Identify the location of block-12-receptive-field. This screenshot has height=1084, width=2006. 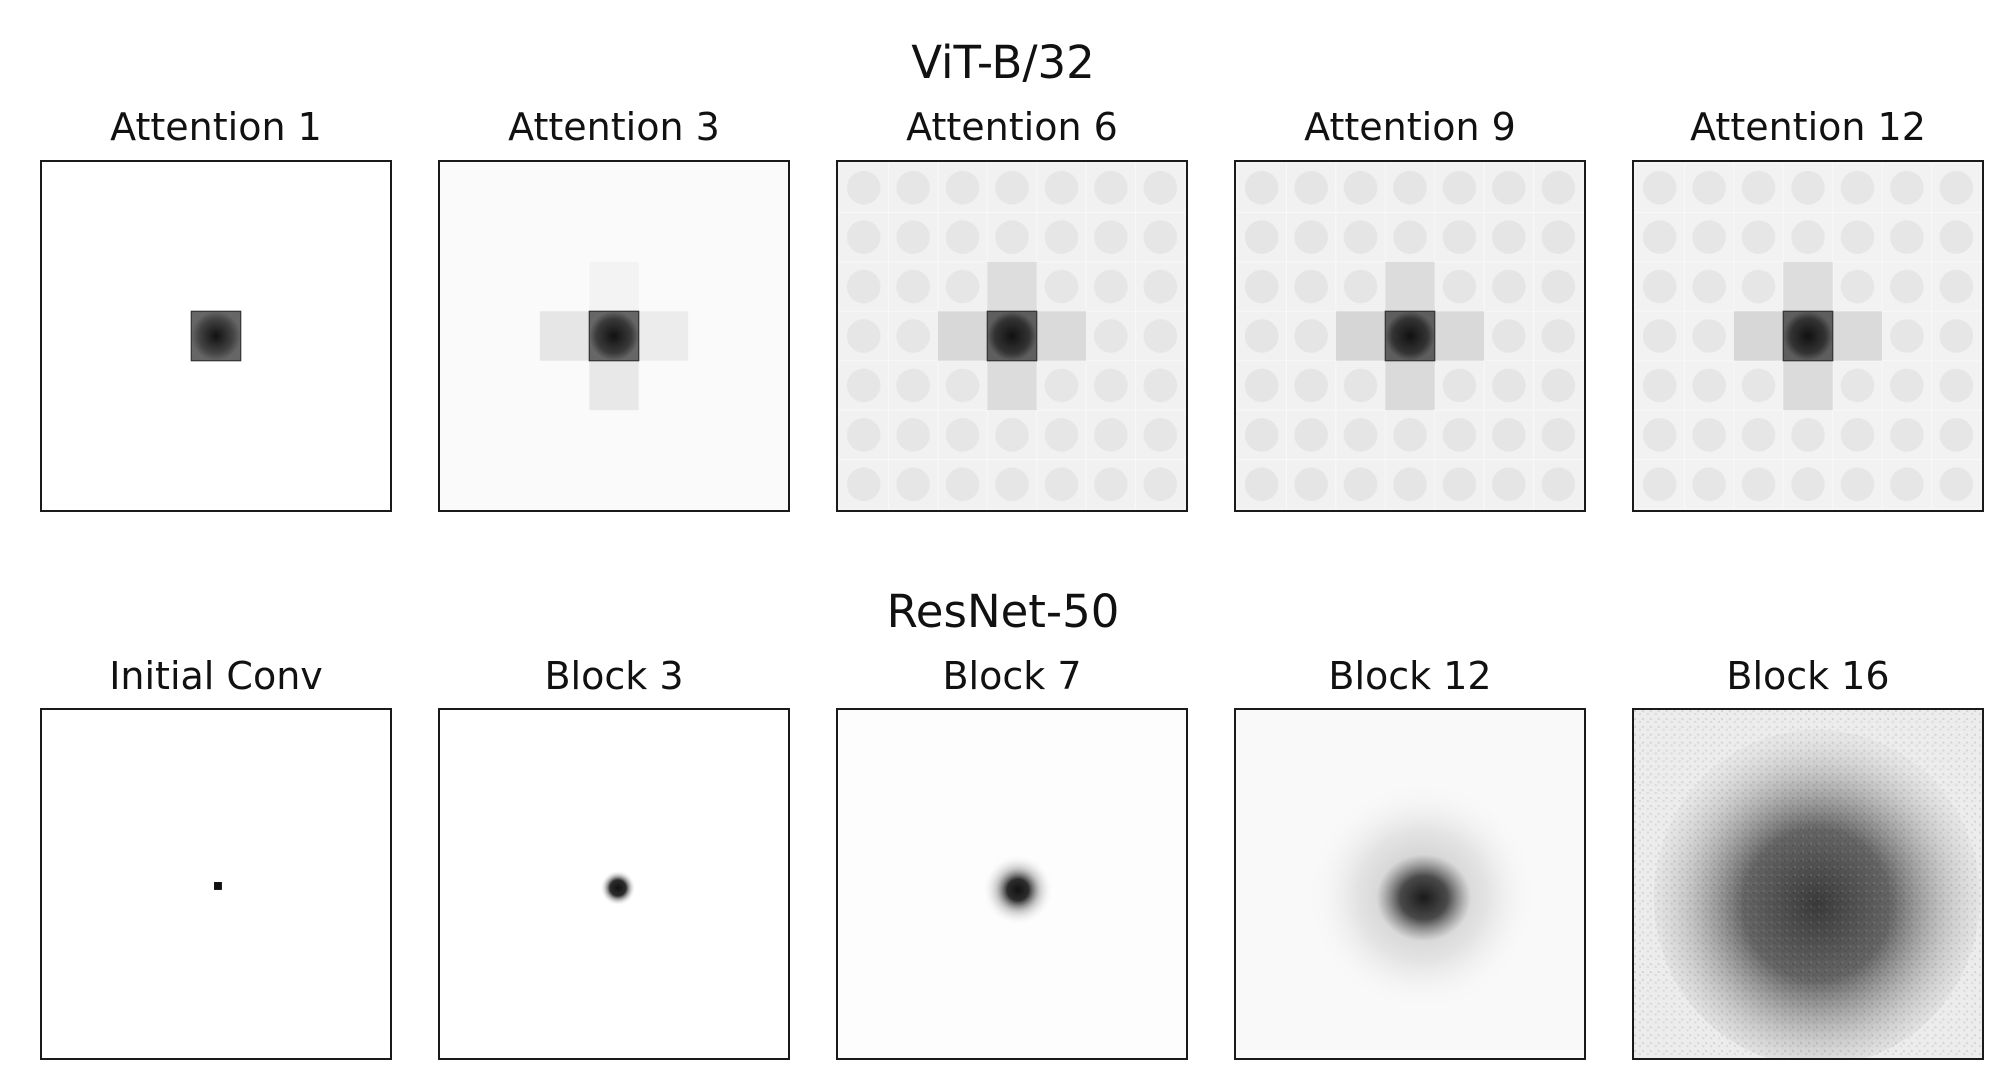
(1424, 898).